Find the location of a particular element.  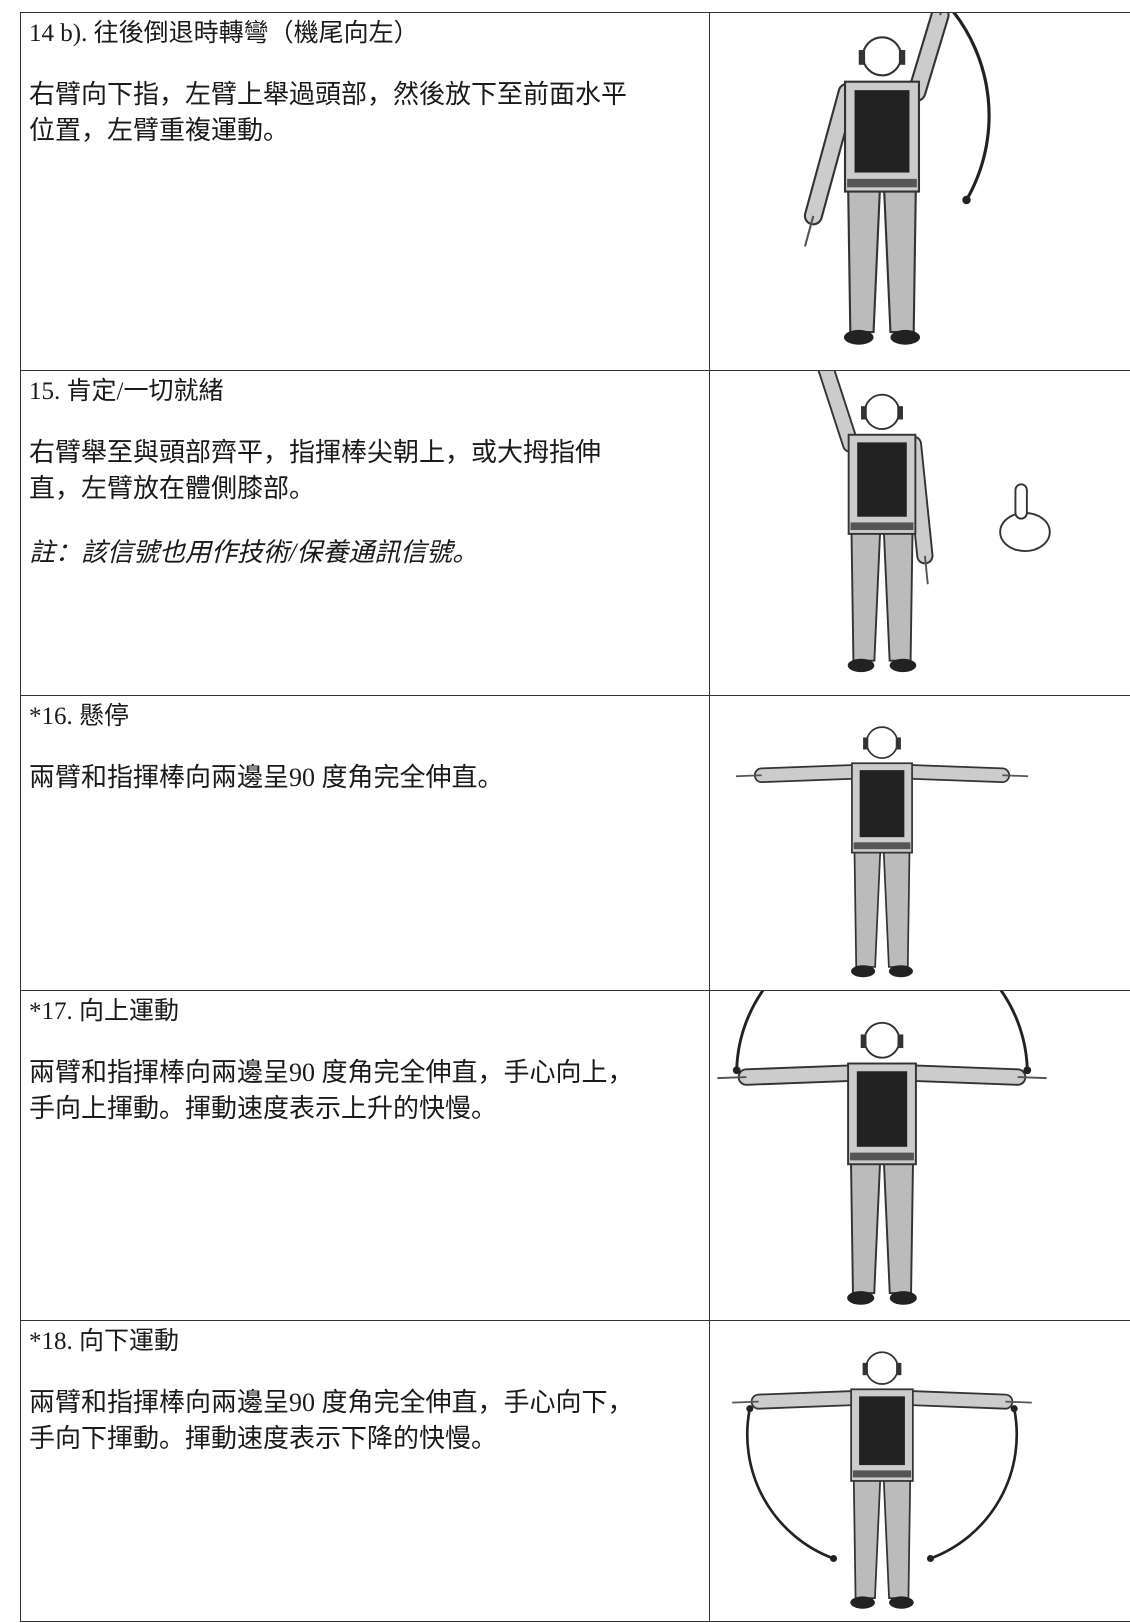

row-title: *16. 懸停 is located at coordinates (79, 716).